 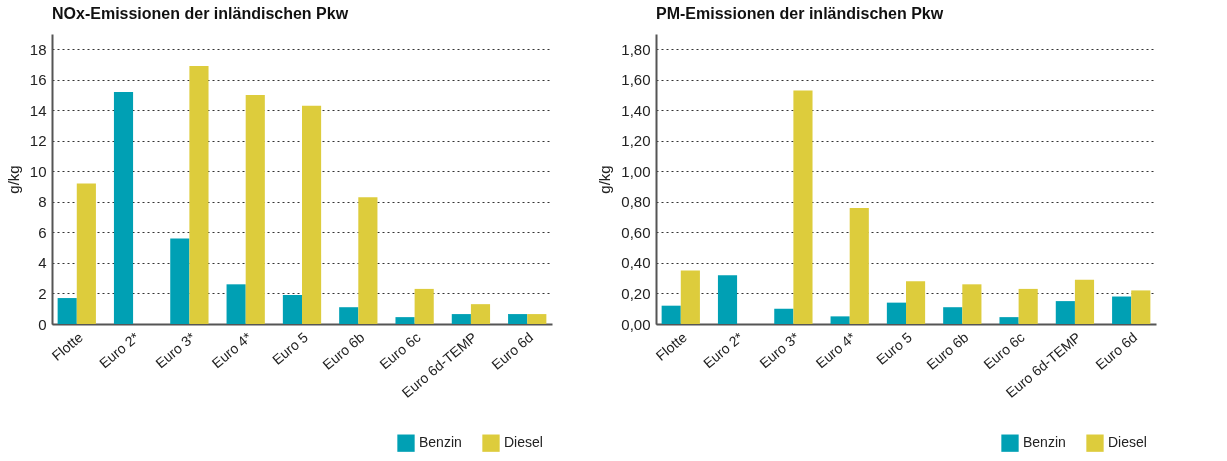 I want to click on y-tick-label: 0,80, so click(x=636, y=202).